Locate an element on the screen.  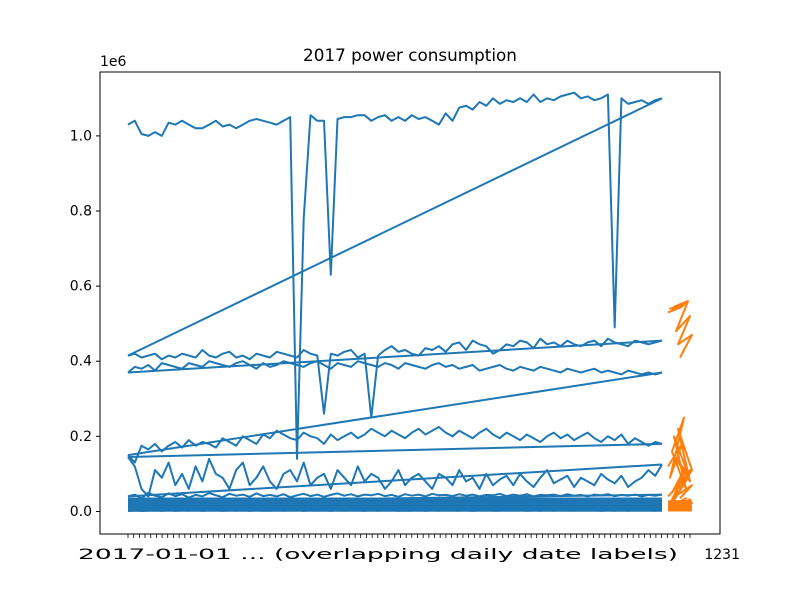
y-tick-label: 0.0 is located at coordinates (81, 512).